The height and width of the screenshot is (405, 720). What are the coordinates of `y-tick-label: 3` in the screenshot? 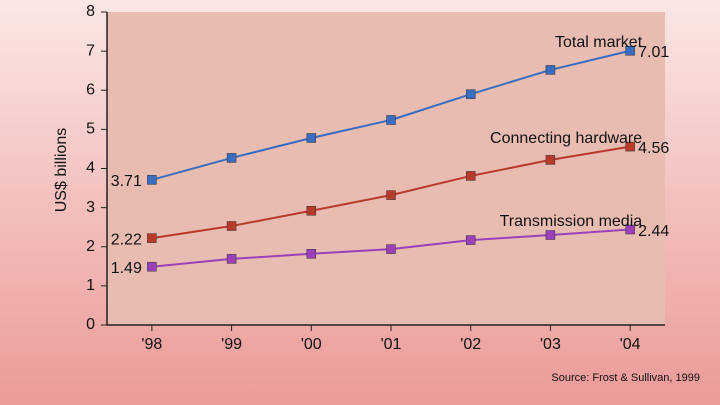 It's located at (90, 207).